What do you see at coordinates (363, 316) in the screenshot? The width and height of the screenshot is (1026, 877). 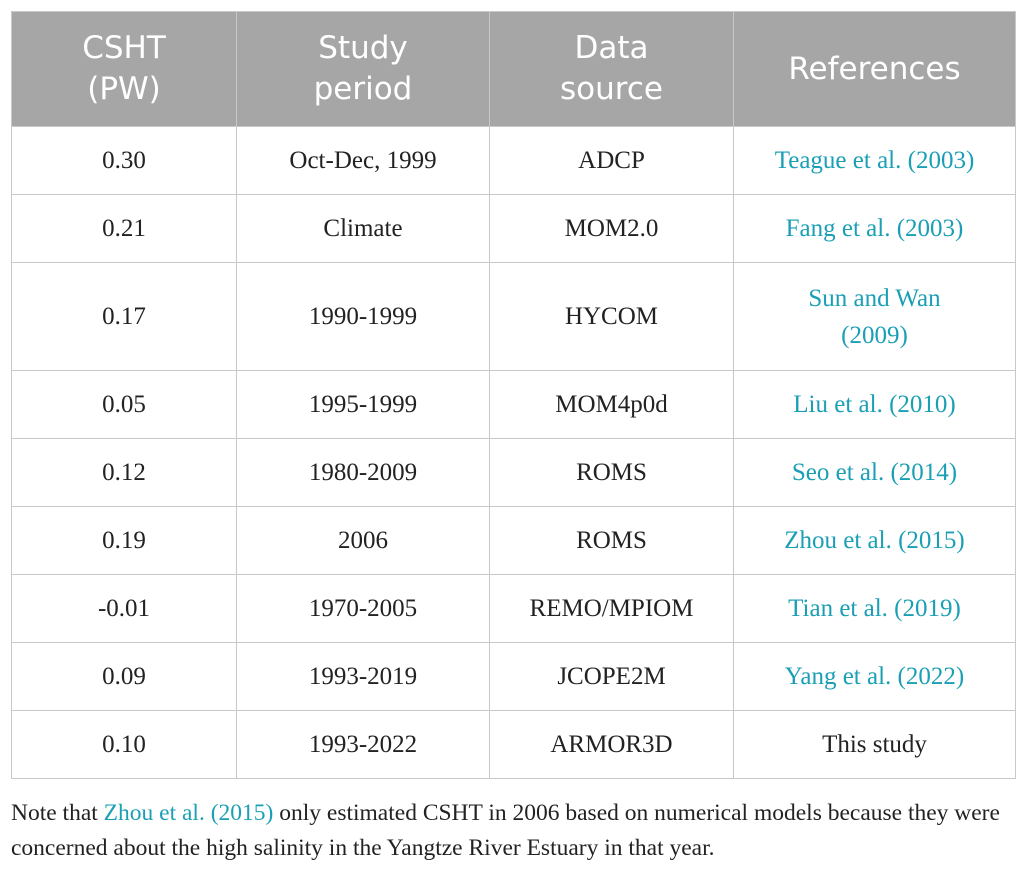 I see `table-cell: 1990-1999` at bounding box center [363, 316].